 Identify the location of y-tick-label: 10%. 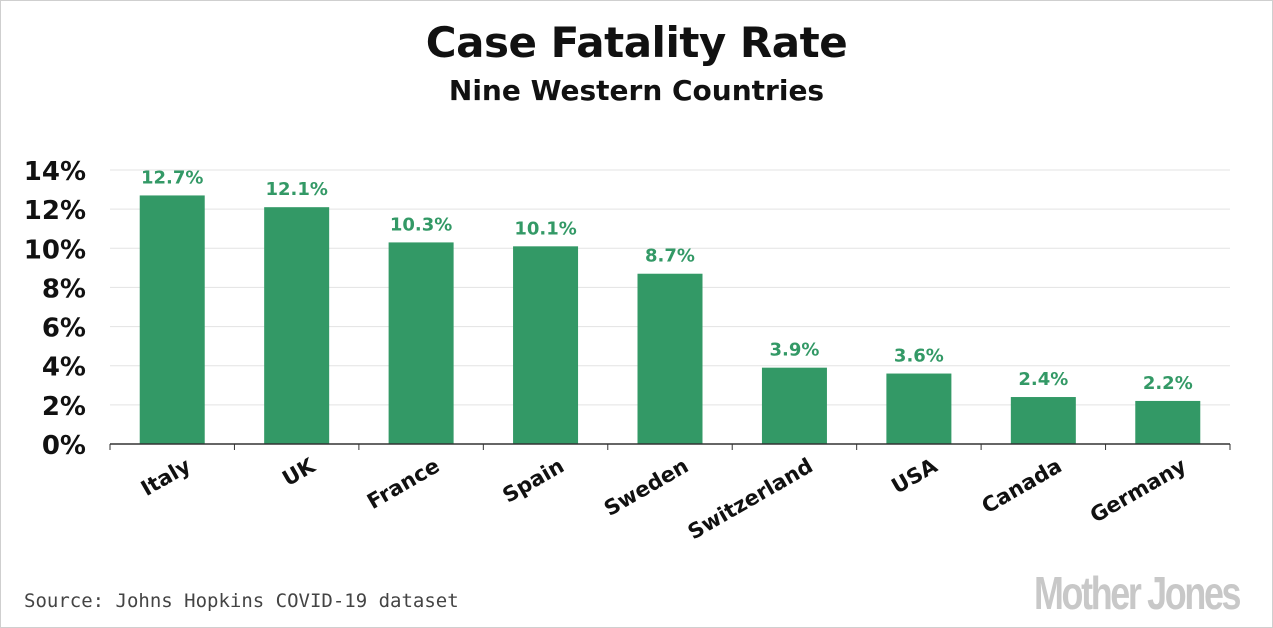
(55, 250).